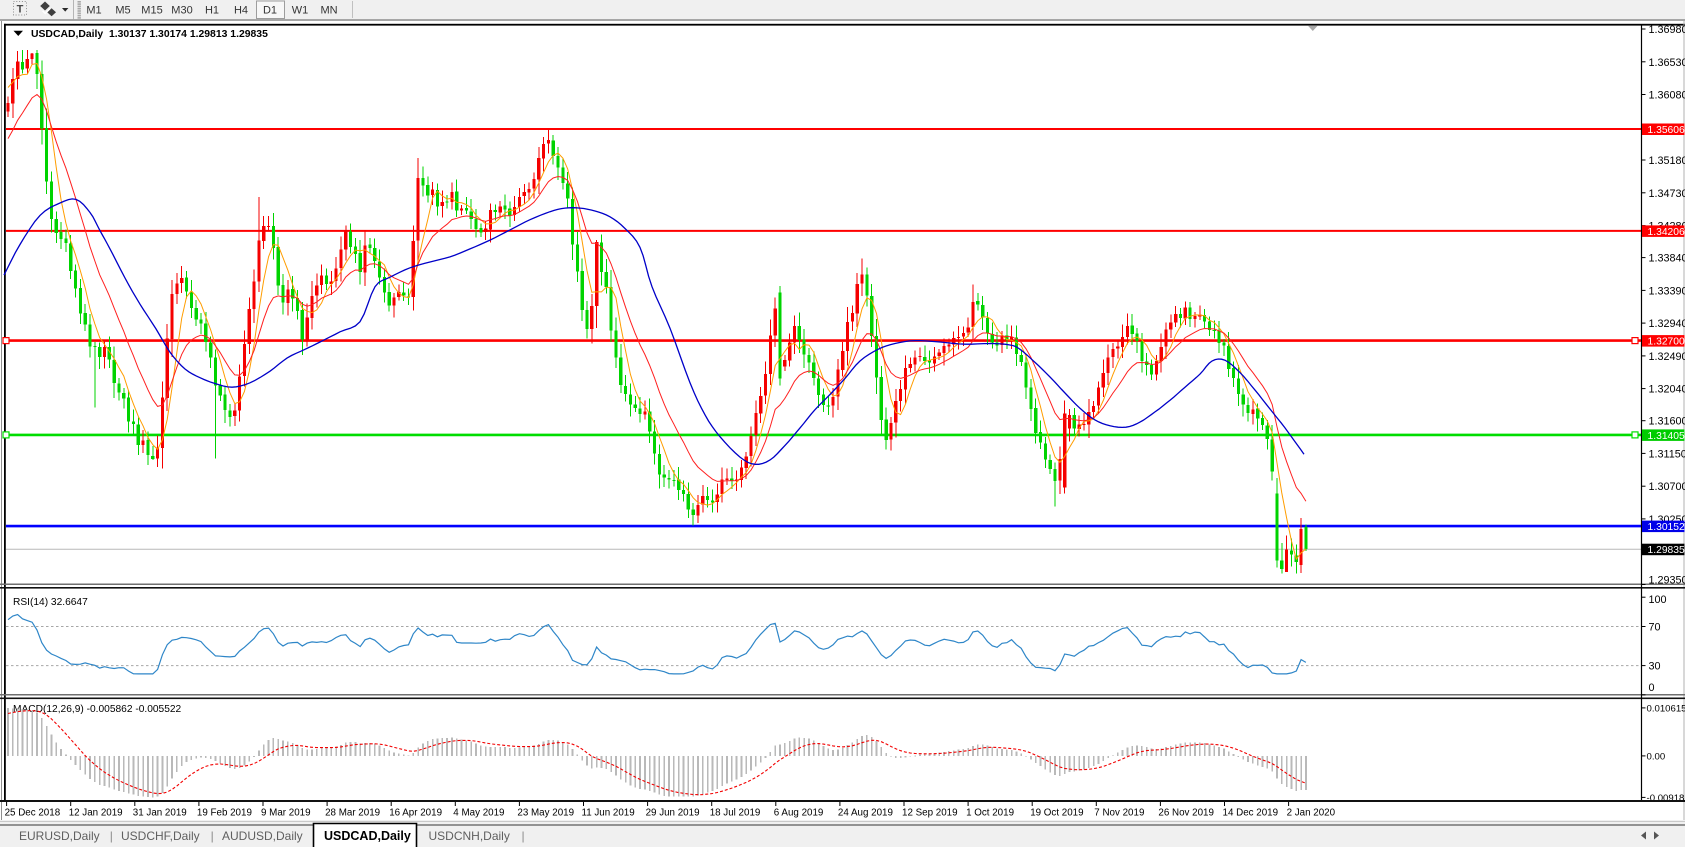  Describe the element at coordinates (478, 813) in the screenshot. I see `svg-text: 4 May 2019` at that location.